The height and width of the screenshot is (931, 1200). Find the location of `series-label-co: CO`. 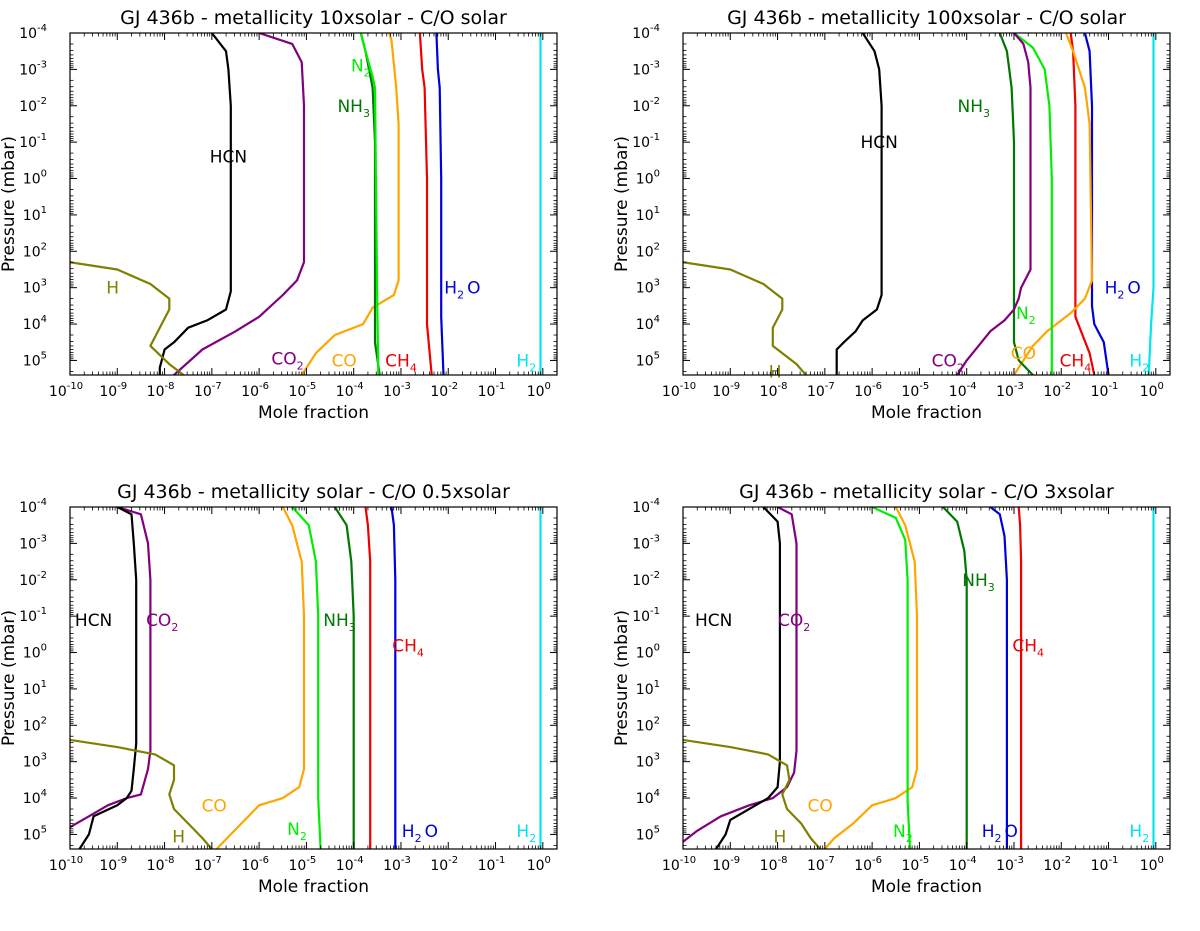

series-label-co: CO is located at coordinates (214, 806).